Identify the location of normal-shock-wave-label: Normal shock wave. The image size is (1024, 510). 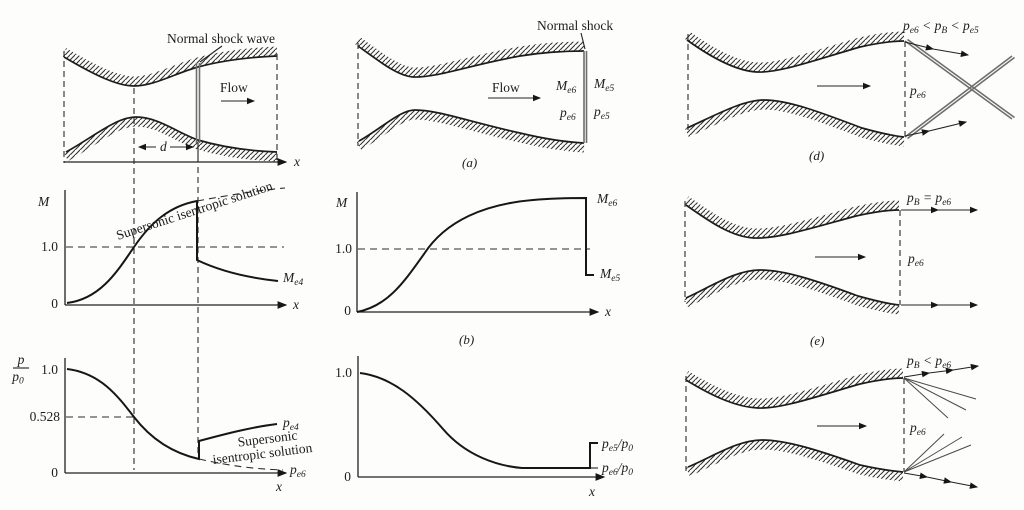
(221, 38).